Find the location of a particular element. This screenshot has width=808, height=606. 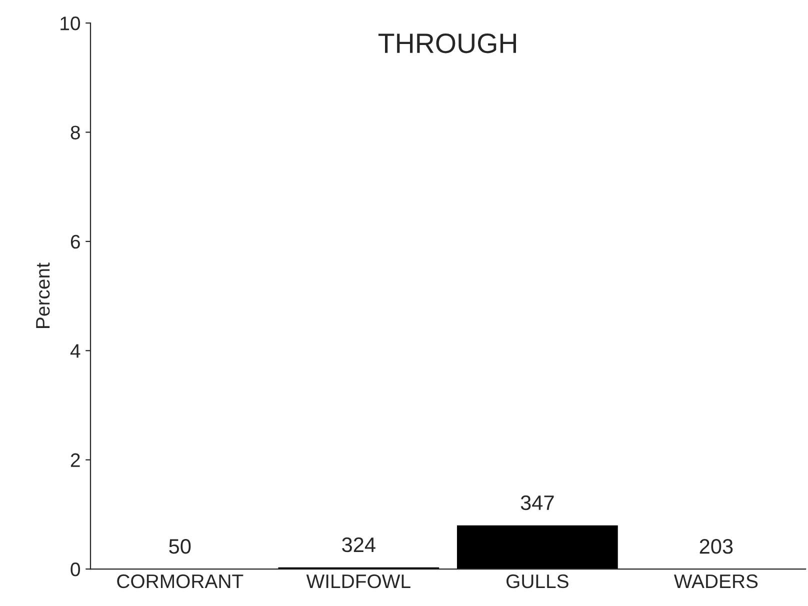

y-tick-label: 10 is located at coordinates (70, 23).